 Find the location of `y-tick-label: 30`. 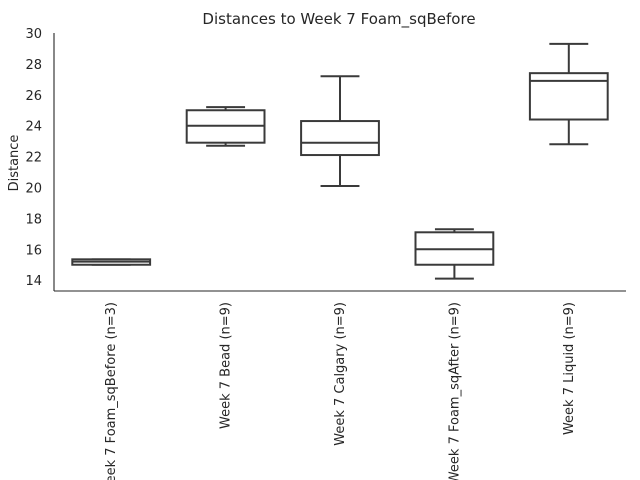

y-tick-label: 30 is located at coordinates (33, 34).